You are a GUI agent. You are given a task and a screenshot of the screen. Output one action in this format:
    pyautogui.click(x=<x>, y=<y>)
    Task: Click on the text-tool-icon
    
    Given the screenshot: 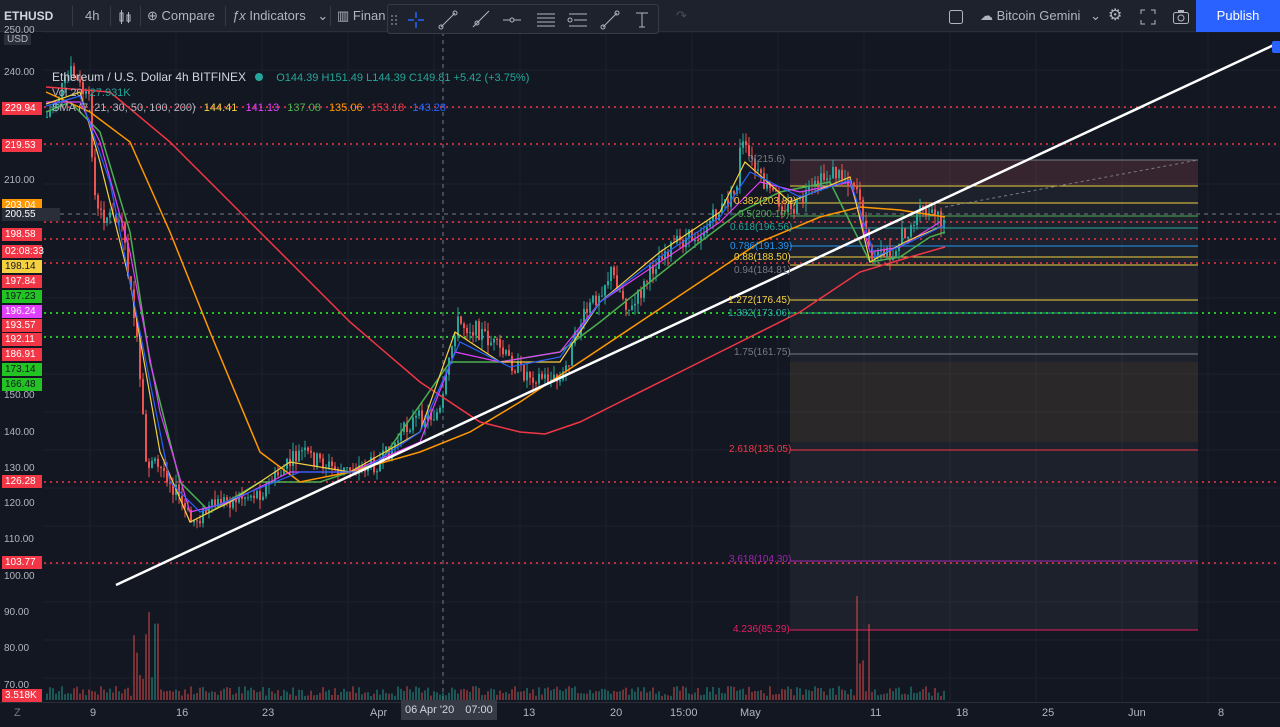 What is the action you would take?
    pyautogui.click(x=642, y=20)
    